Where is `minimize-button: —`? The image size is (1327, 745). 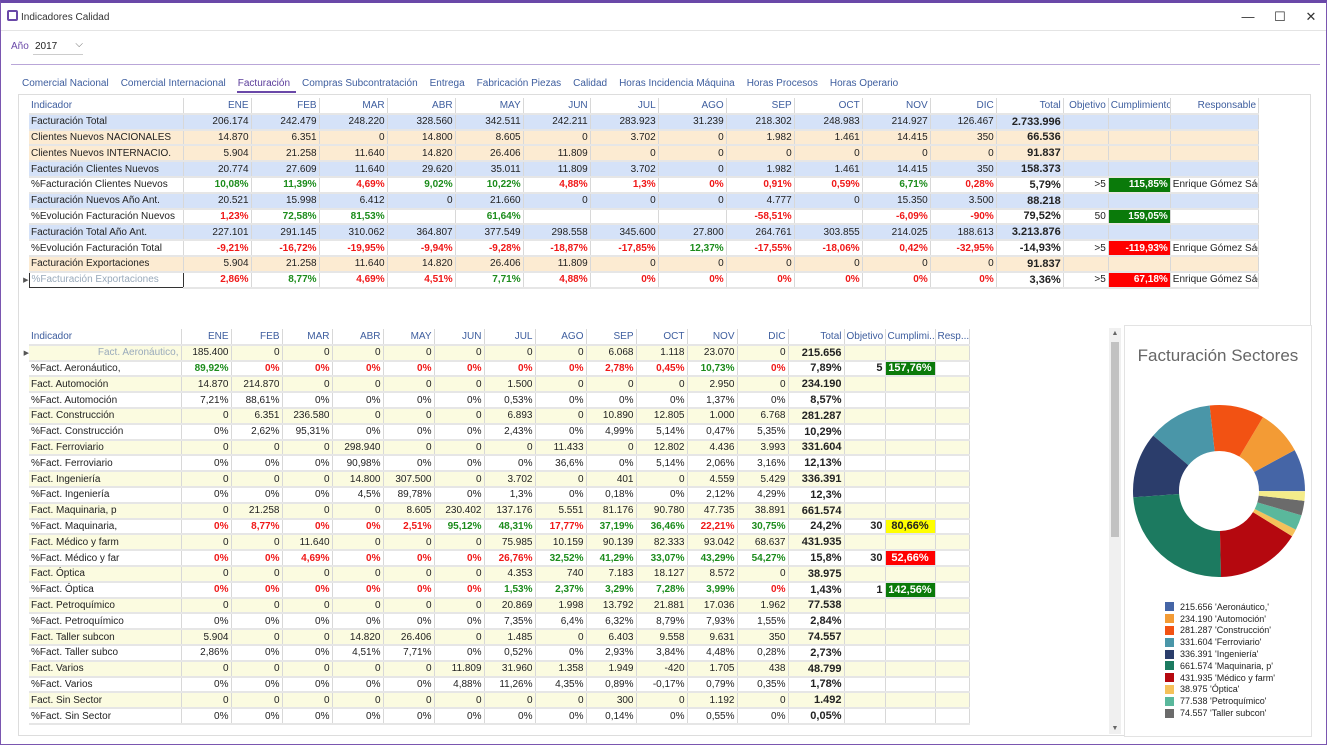 minimize-button: — is located at coordinates (1248, 16).